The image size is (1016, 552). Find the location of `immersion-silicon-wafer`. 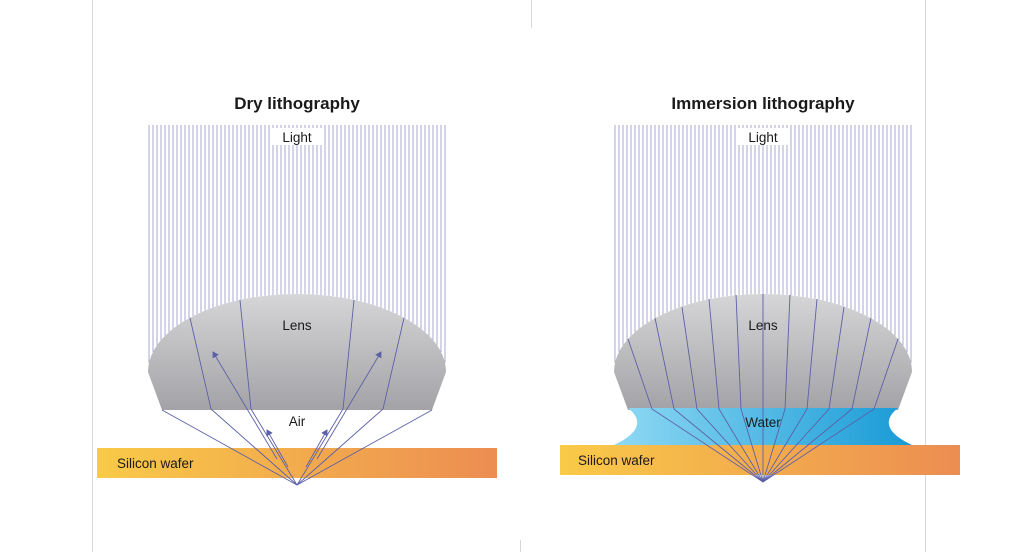

immersion-silicon-wafer is located at coordinates (760, 460).